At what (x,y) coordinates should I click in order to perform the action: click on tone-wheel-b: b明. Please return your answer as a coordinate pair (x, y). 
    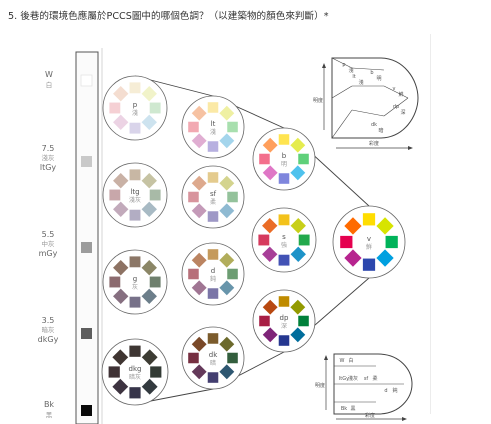
    Looking at the image, I should click on (284, 159).